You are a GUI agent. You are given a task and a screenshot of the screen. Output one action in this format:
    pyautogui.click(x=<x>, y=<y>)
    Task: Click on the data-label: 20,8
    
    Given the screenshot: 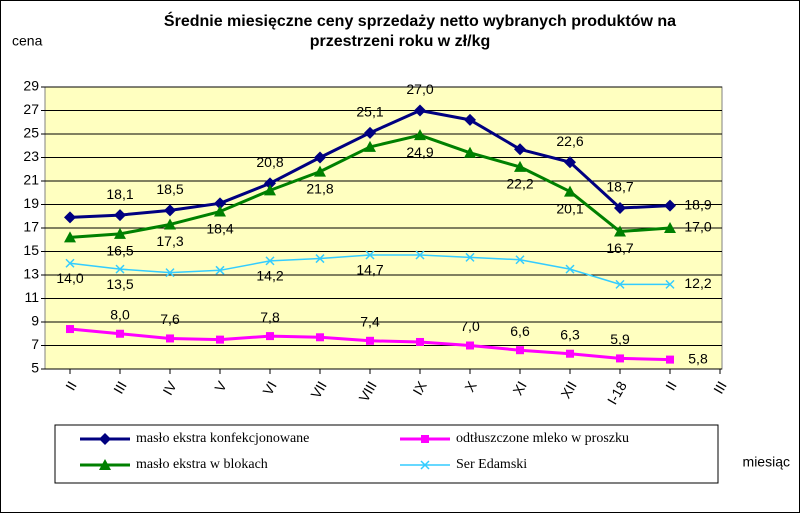 What is the action you would take?
    pyautogui.click(x=269, y=162)
    